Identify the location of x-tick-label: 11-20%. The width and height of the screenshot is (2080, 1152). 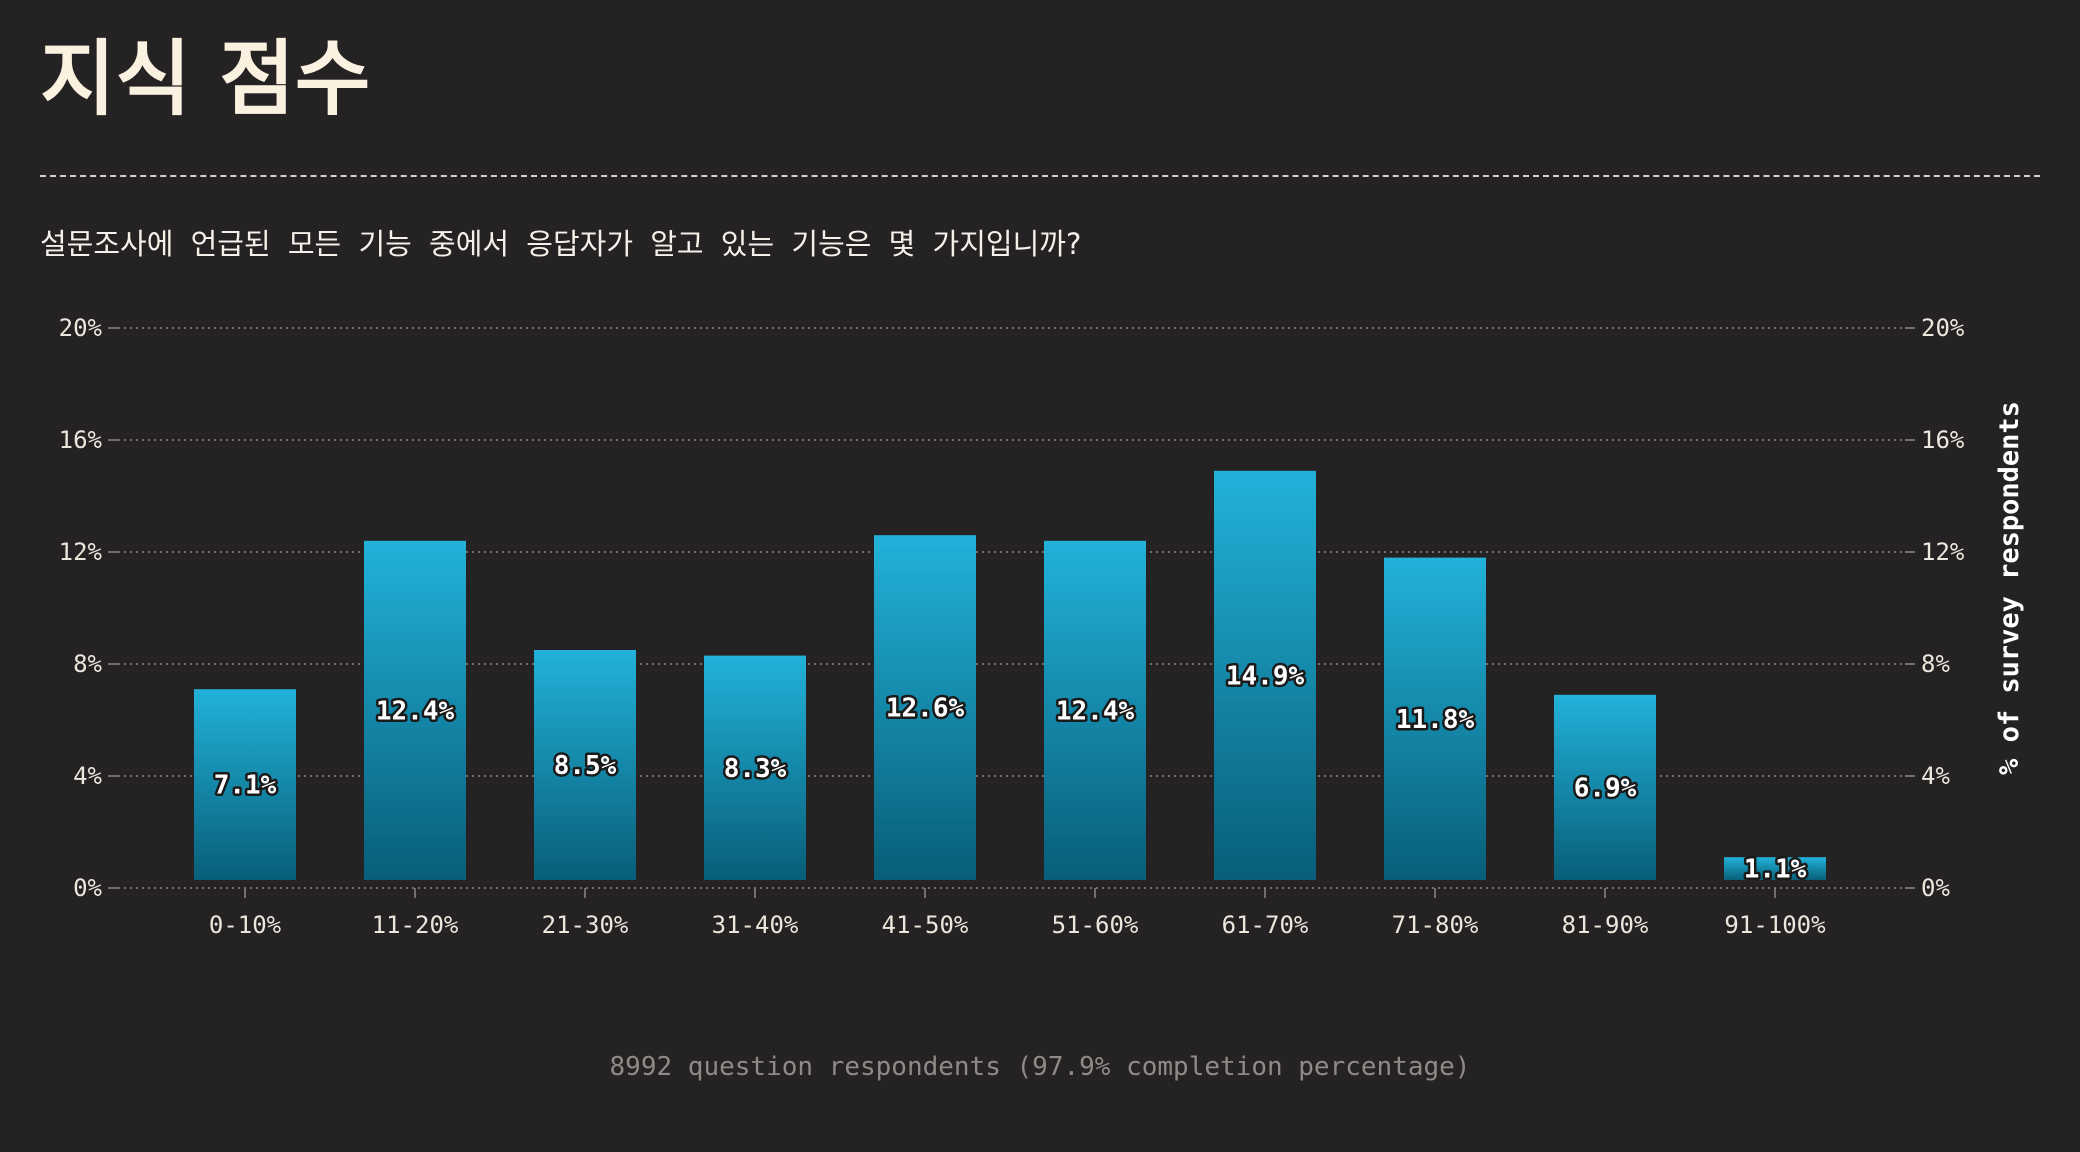
(415, 925).